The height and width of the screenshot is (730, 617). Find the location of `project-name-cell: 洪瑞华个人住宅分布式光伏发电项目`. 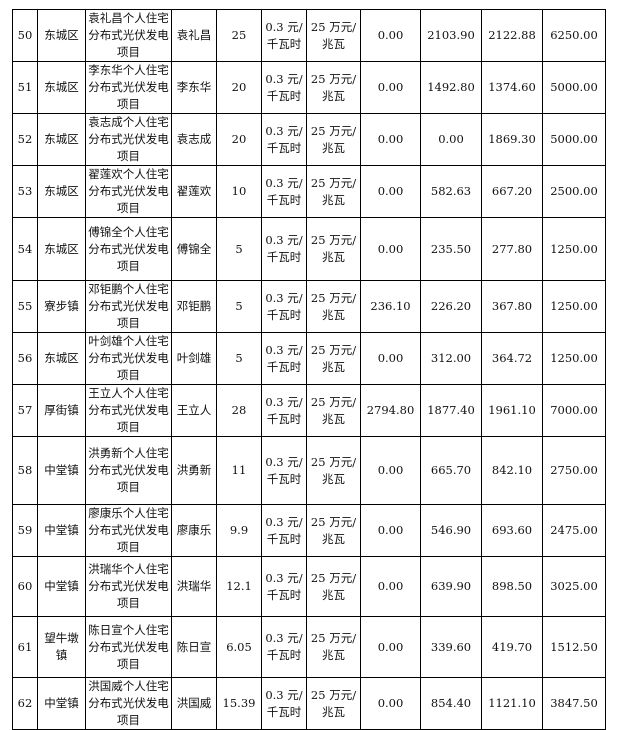

project-name-cell: 洪瑞华个人住宅分布式光伏发电项目 is located at coordinates (128, 586).